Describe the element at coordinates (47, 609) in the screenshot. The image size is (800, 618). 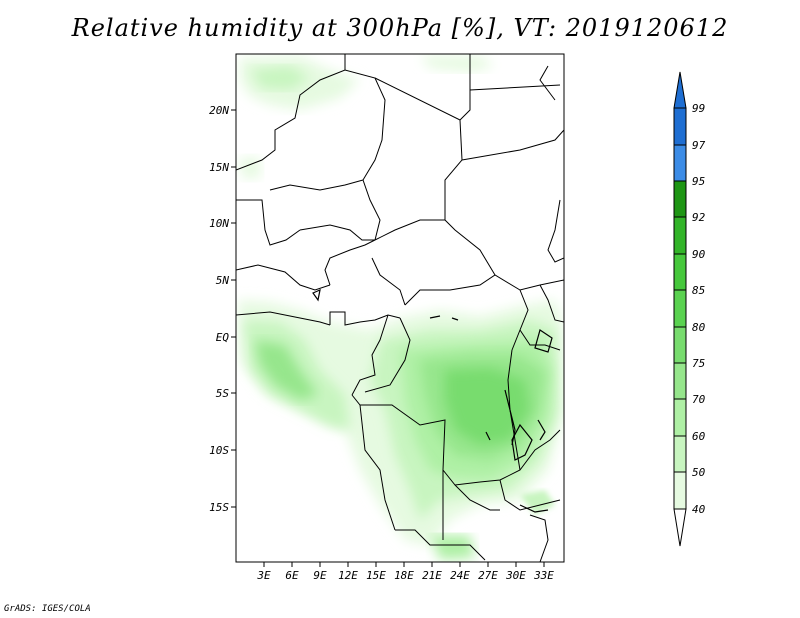
I see `grads-credit: GrADS: IGES/COLA` at that location.